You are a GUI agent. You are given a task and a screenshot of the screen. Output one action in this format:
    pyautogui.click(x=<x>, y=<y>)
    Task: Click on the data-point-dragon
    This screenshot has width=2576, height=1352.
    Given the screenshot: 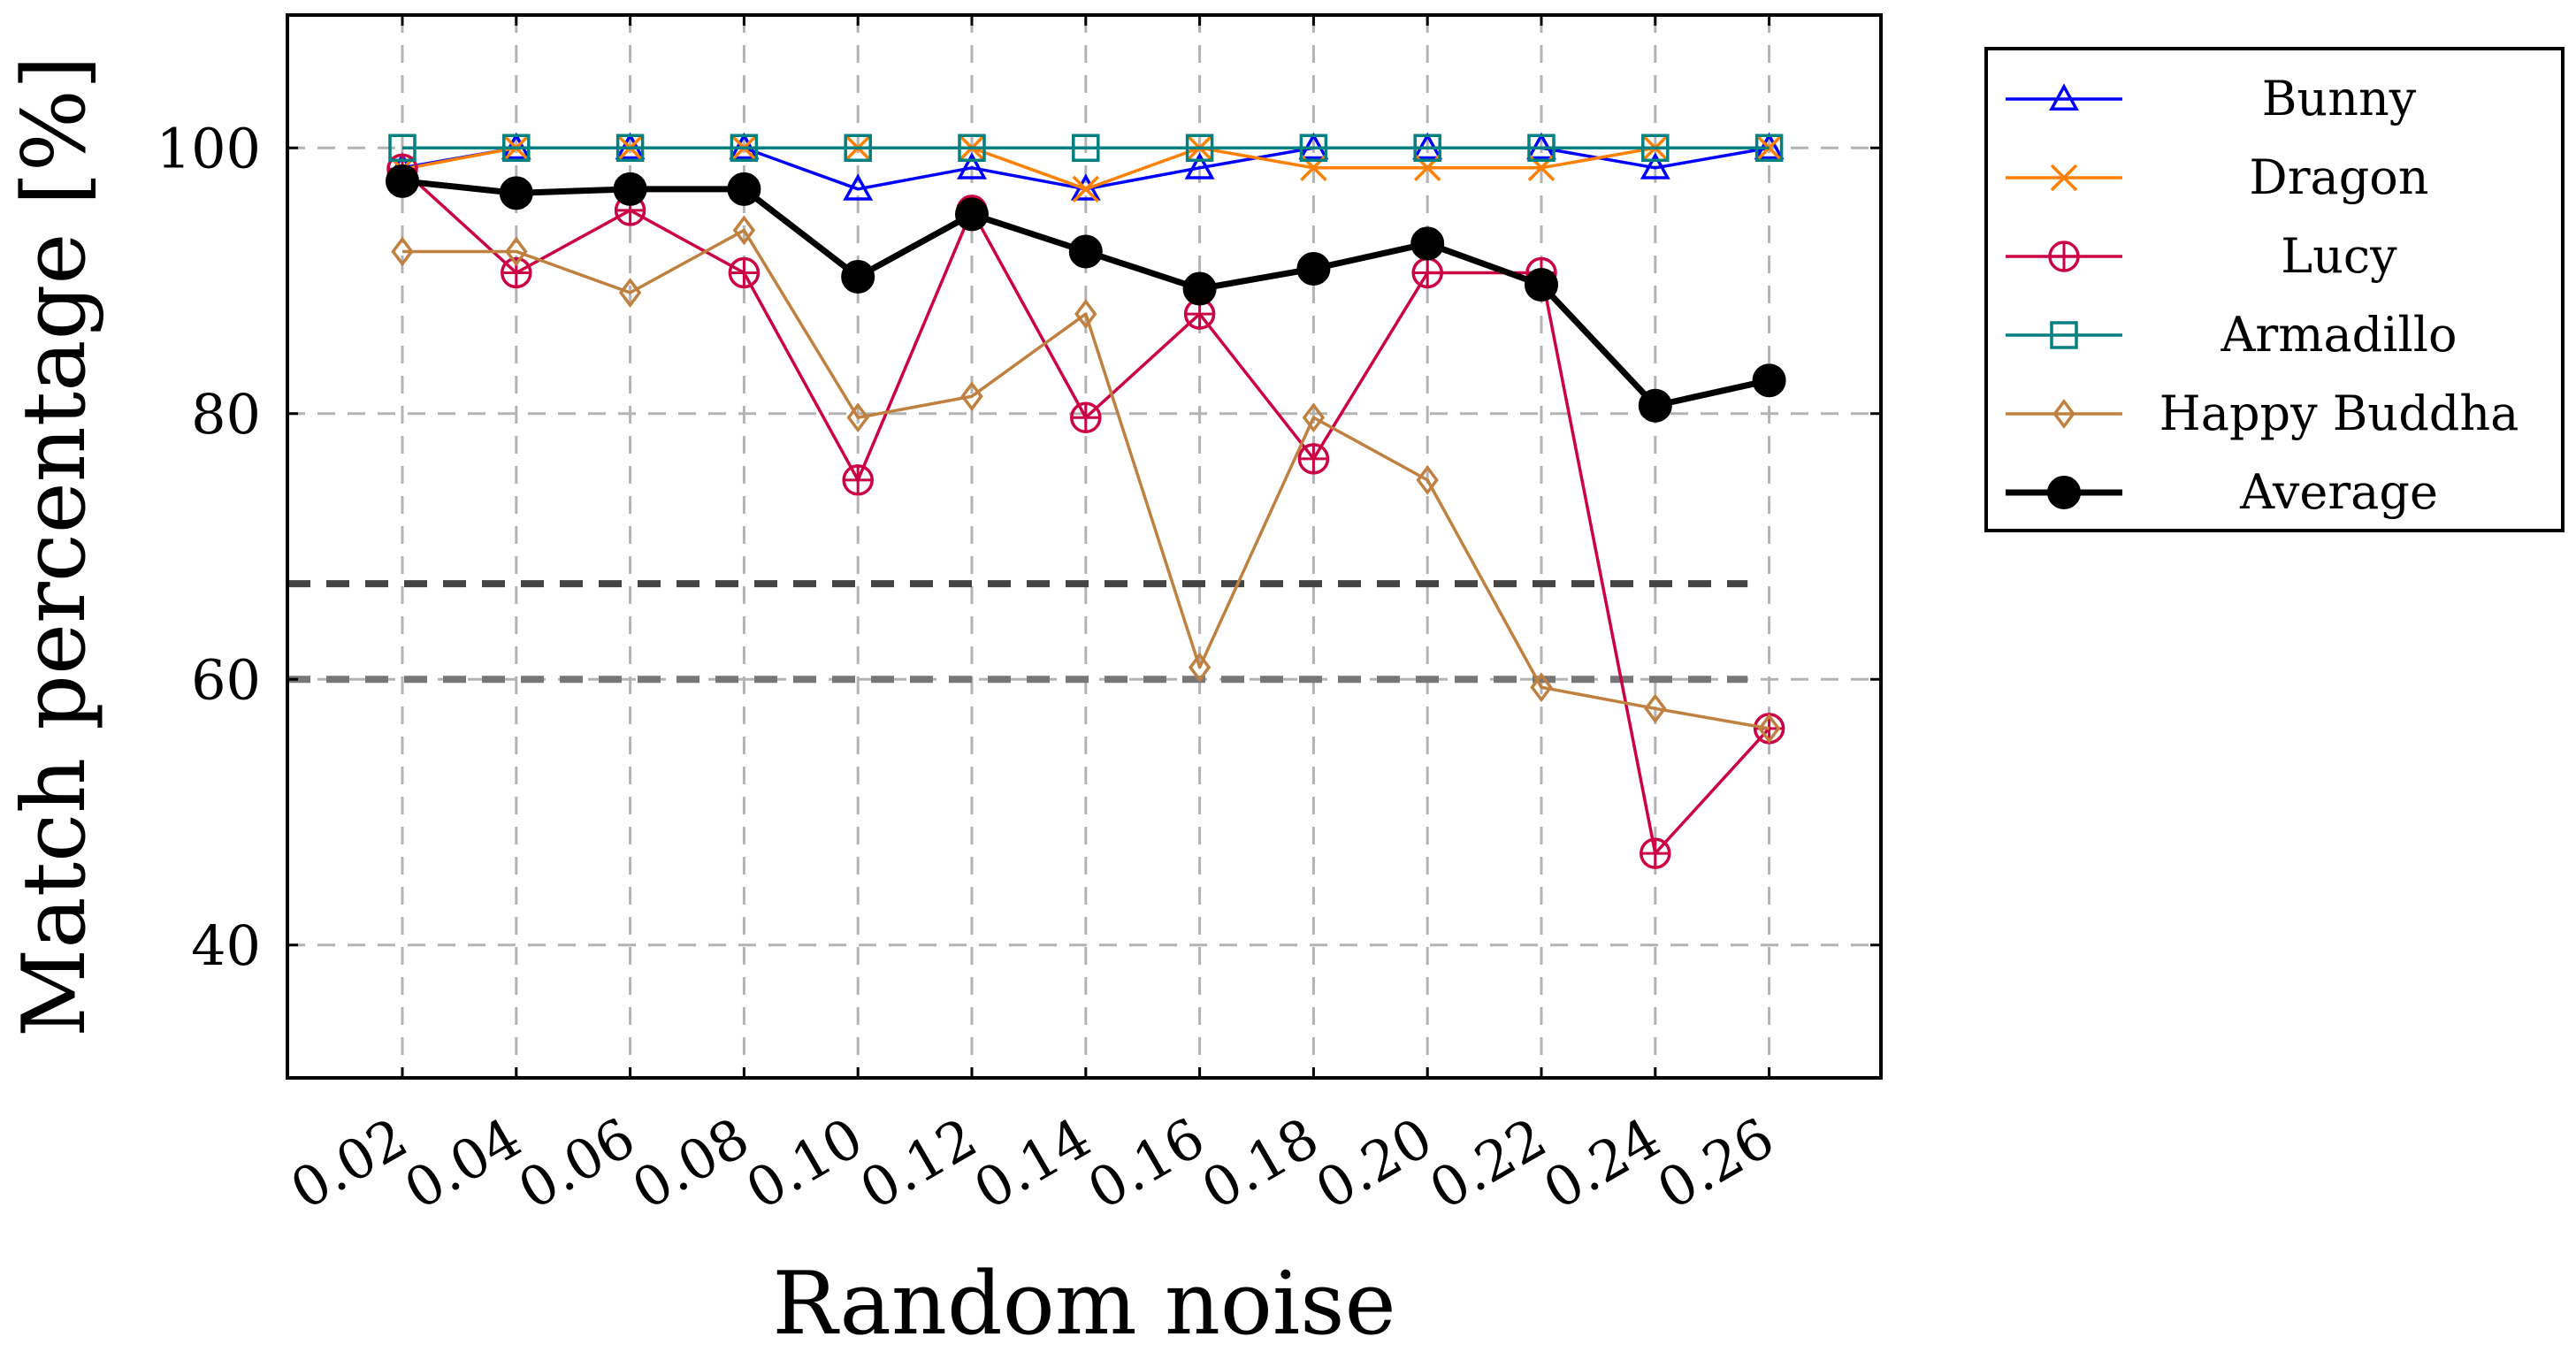 What is the action you would take?
    pyautogui.click(x=1086, y=189)
    